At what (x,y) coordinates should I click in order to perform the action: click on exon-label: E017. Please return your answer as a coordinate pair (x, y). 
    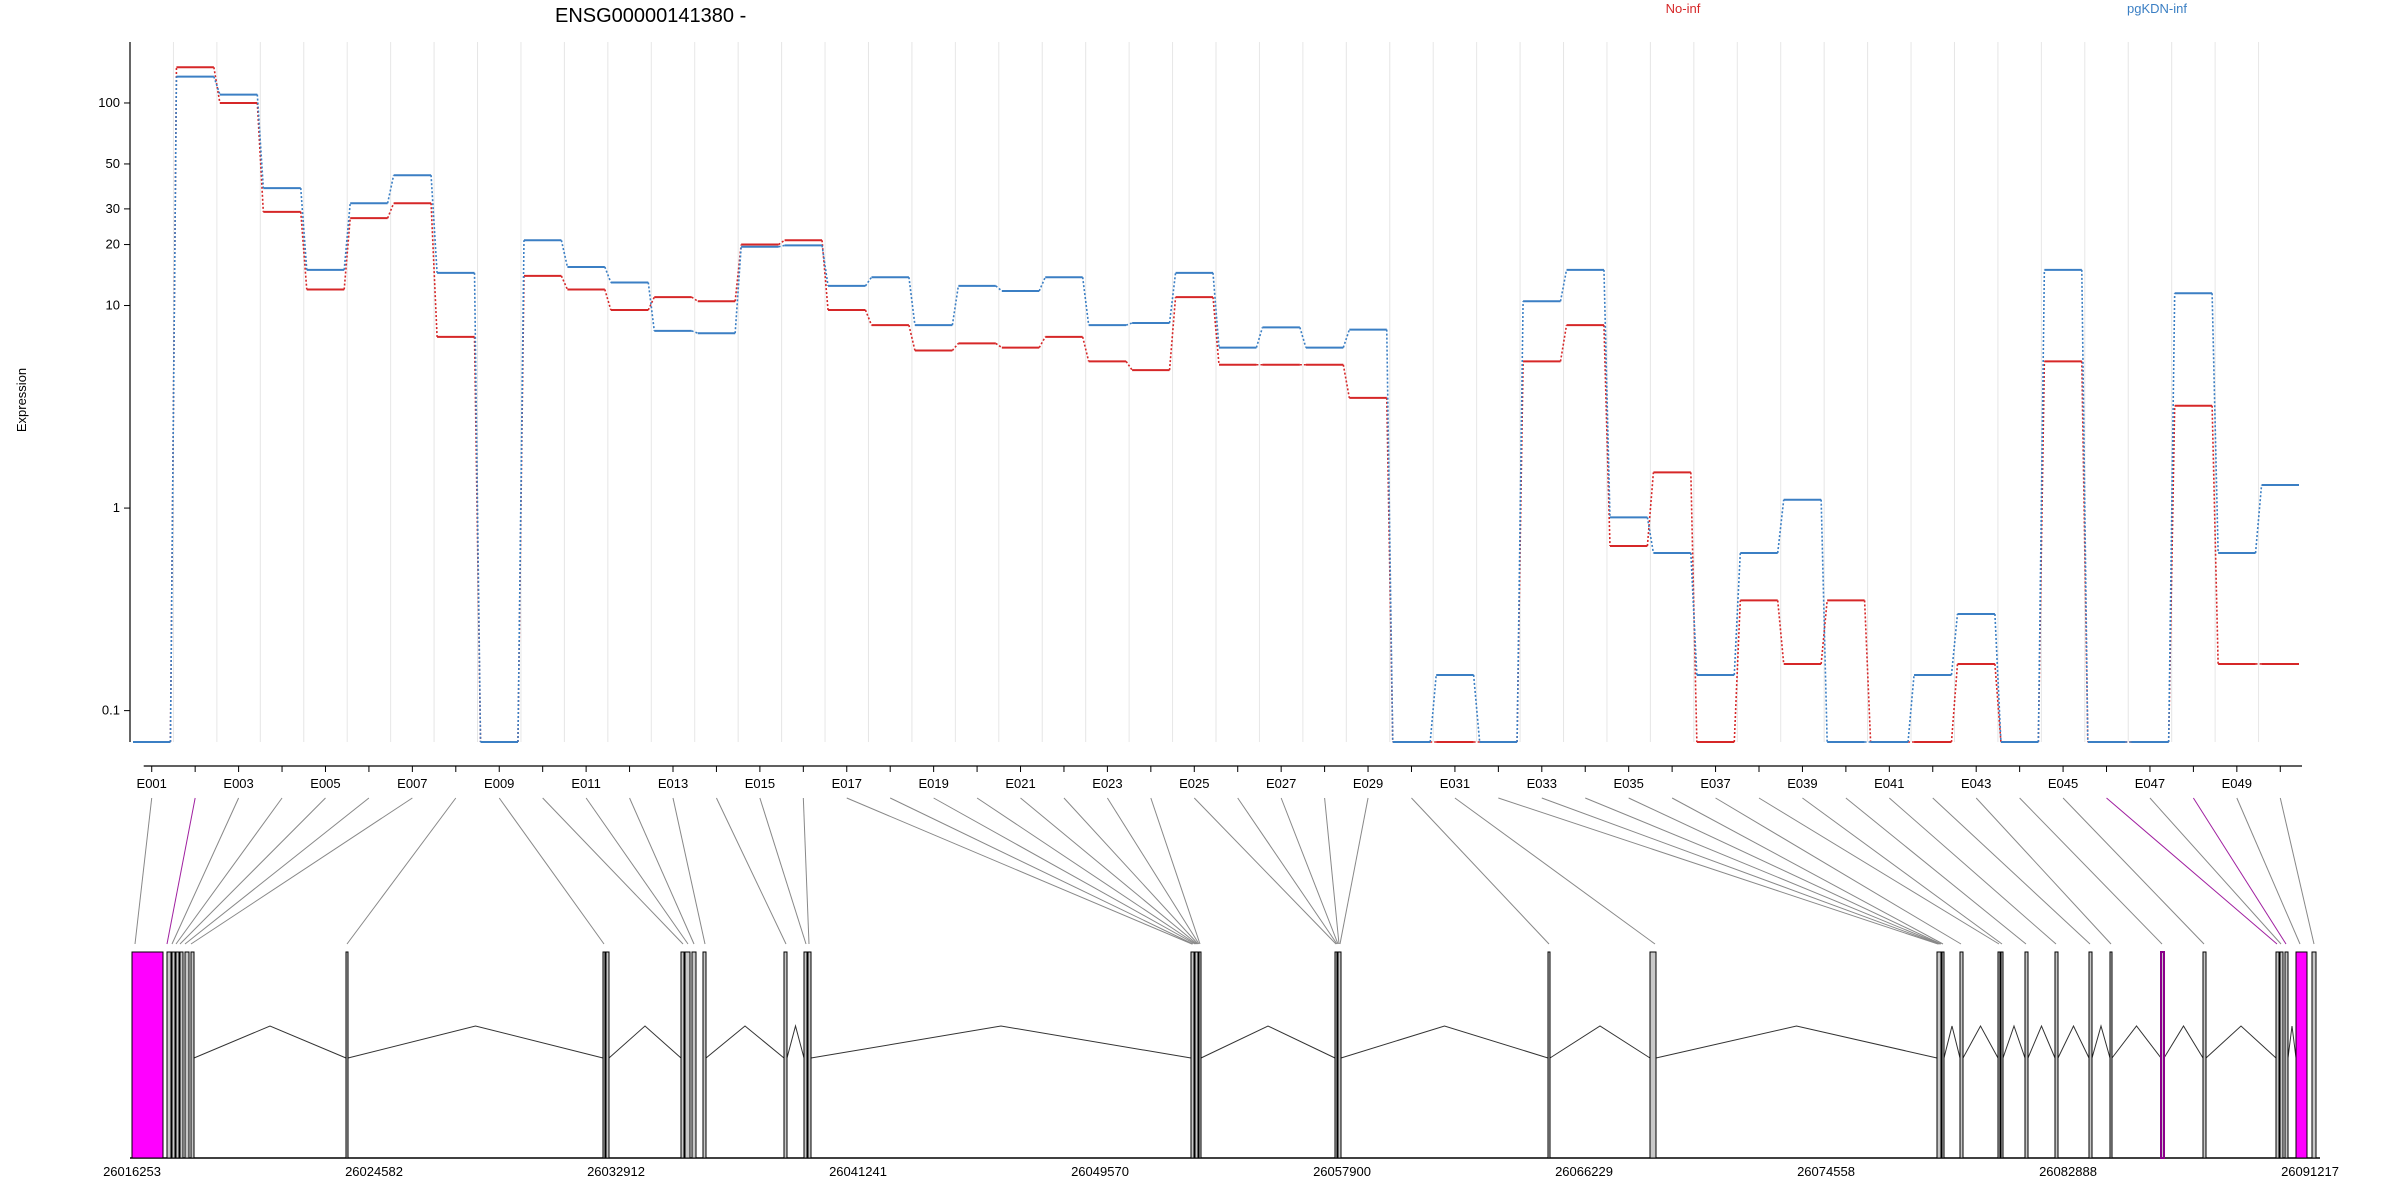
    Looking at the image, I should click on (847, 783).